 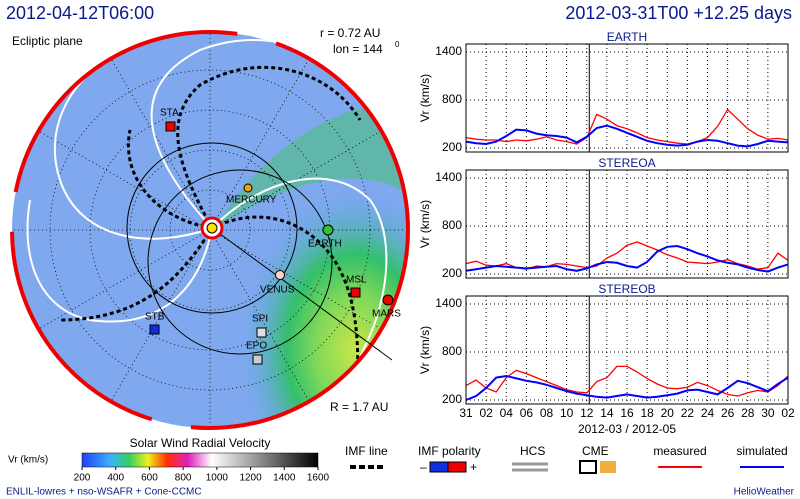 What do you see at coordinates (251, 200) in the screenshot?
I see `body-label: MERCURY` at bounding box center [251, 200].